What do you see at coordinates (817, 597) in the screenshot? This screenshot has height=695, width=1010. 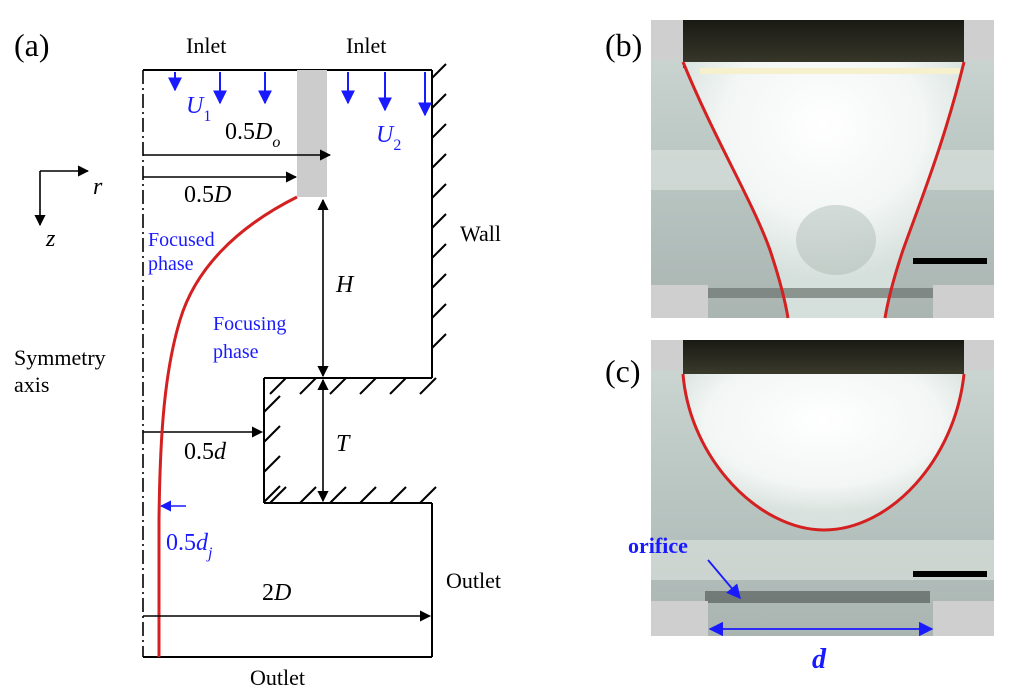 I see `photo-c-orifice-smudge` at bounding box center [817, 597].